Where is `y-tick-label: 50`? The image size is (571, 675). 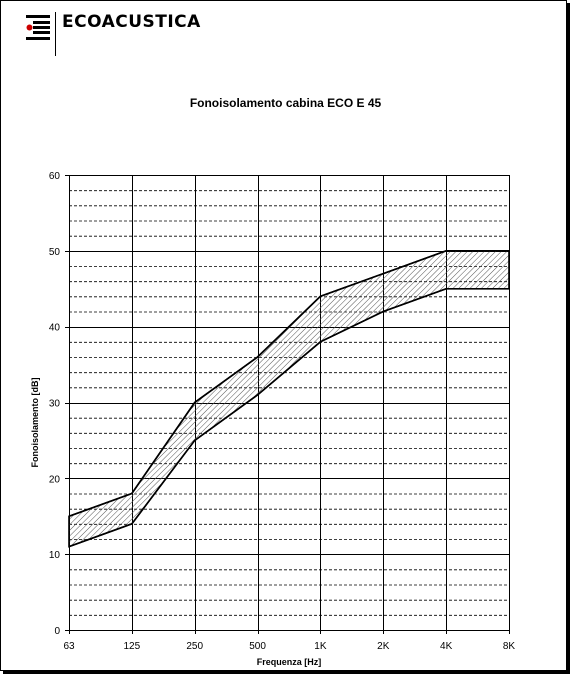
y-tick-label: 50 is located at coordinates (55, 252).